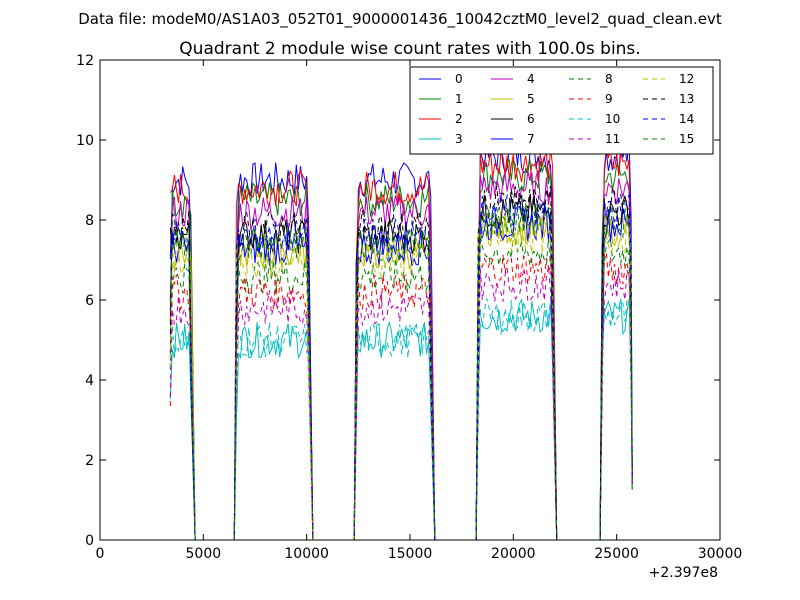 Image resolution: width=800 pixels, height=600 pixels. What do you see at coordinates (459, 99) in the screenshot?
I see `legend-label-1: 1` at bounding box center [459, 99].